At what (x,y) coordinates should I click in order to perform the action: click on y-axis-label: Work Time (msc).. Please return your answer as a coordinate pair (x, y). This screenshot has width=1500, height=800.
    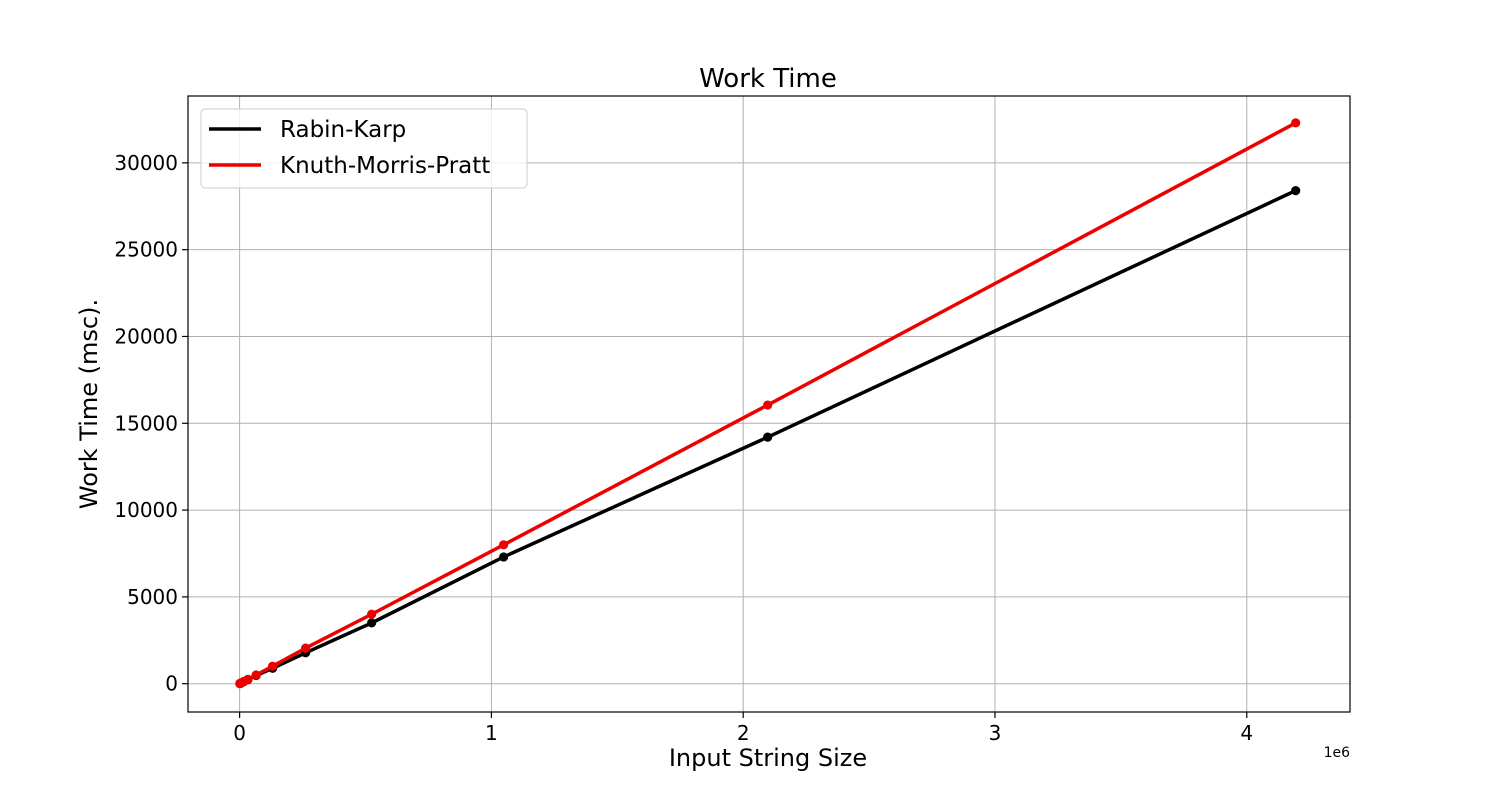
    Looking at the image, I should click on (89, 404).